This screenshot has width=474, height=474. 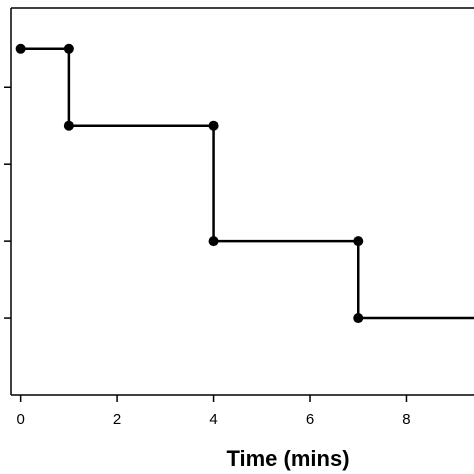 I want to click on x-tick-label: 0, so click(x=20, y=419).